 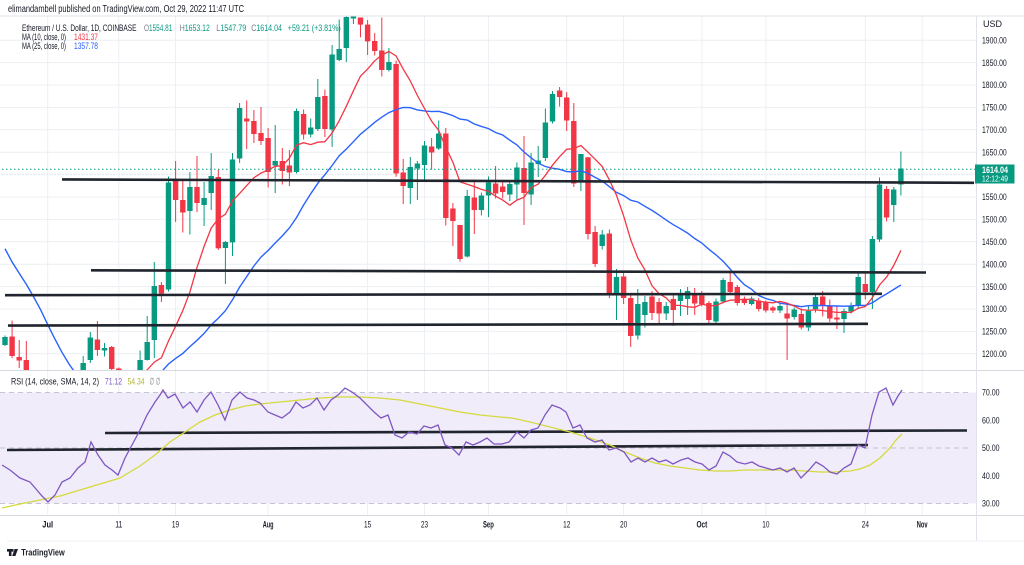 I want to click on svg-text: 12:12:49, so click(x=995, y=179).